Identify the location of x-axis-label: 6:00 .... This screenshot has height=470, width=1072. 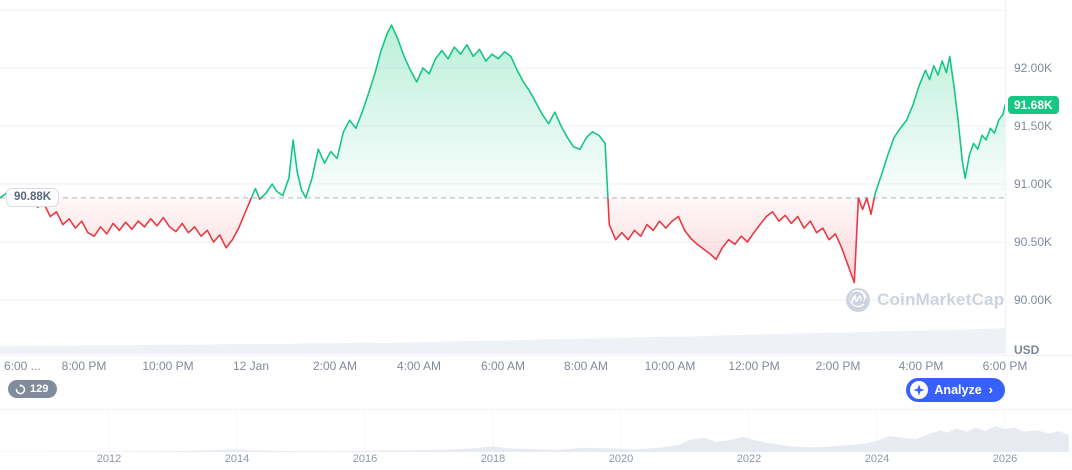
(22, 366).